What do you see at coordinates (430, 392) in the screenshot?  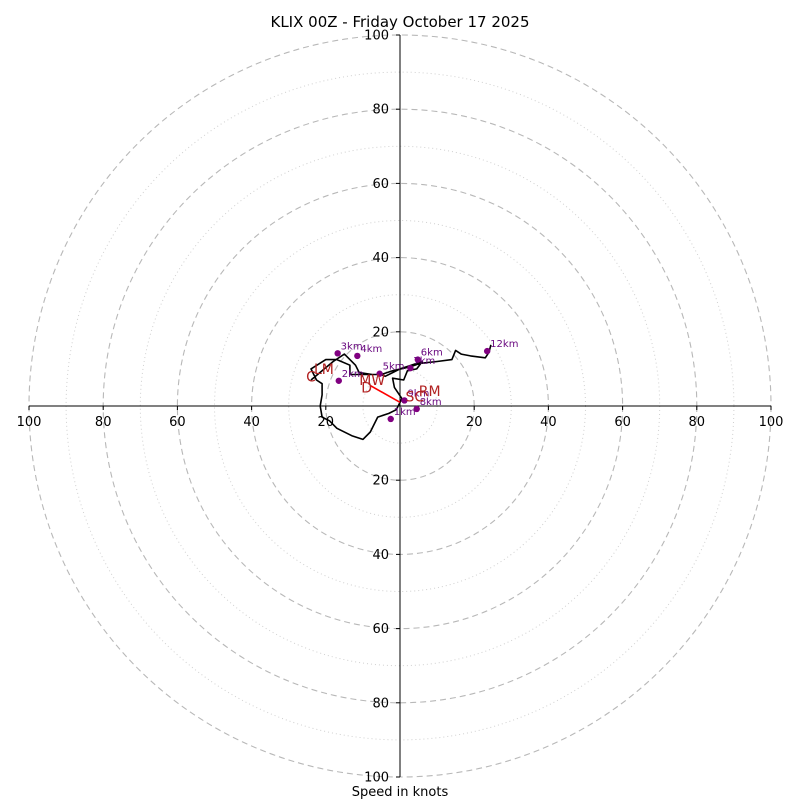 I see `motion-marker-RM: RM` at bounding box center [430, 392].